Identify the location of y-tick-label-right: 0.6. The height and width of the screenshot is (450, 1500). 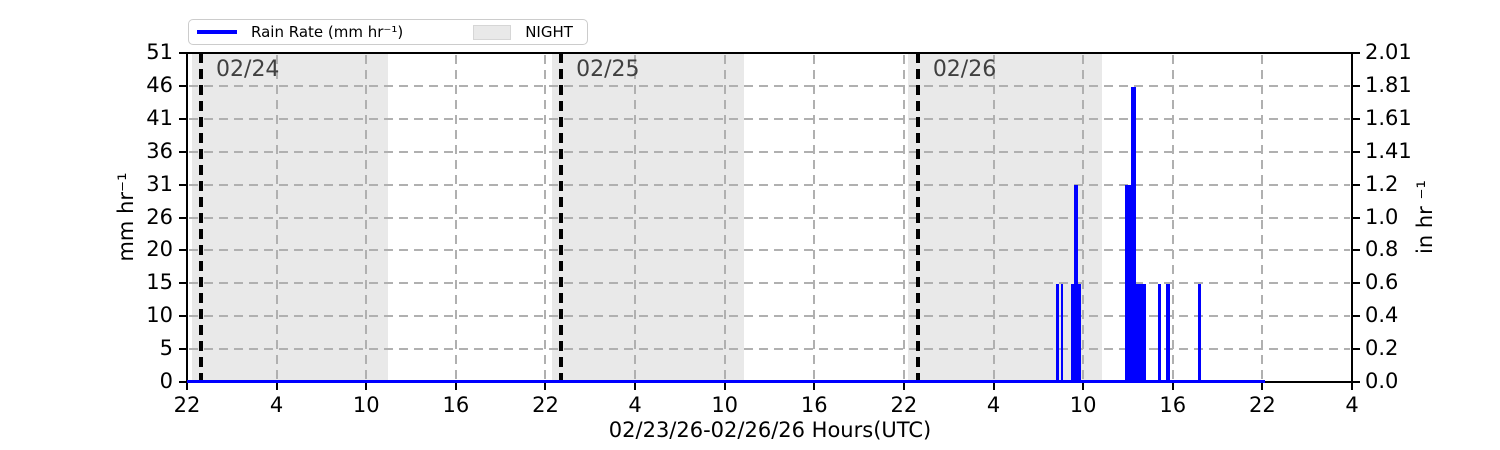
(1382, 282).